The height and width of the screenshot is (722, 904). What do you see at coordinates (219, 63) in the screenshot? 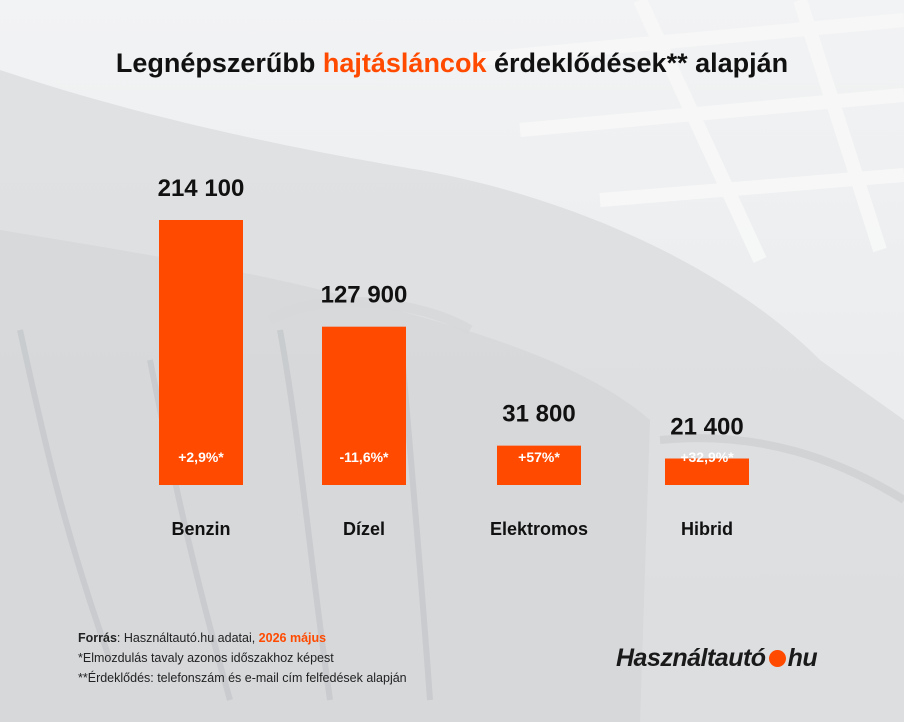
I see `chart-title-part1: Legnépszerűbb` at bounding box center [219, 63].